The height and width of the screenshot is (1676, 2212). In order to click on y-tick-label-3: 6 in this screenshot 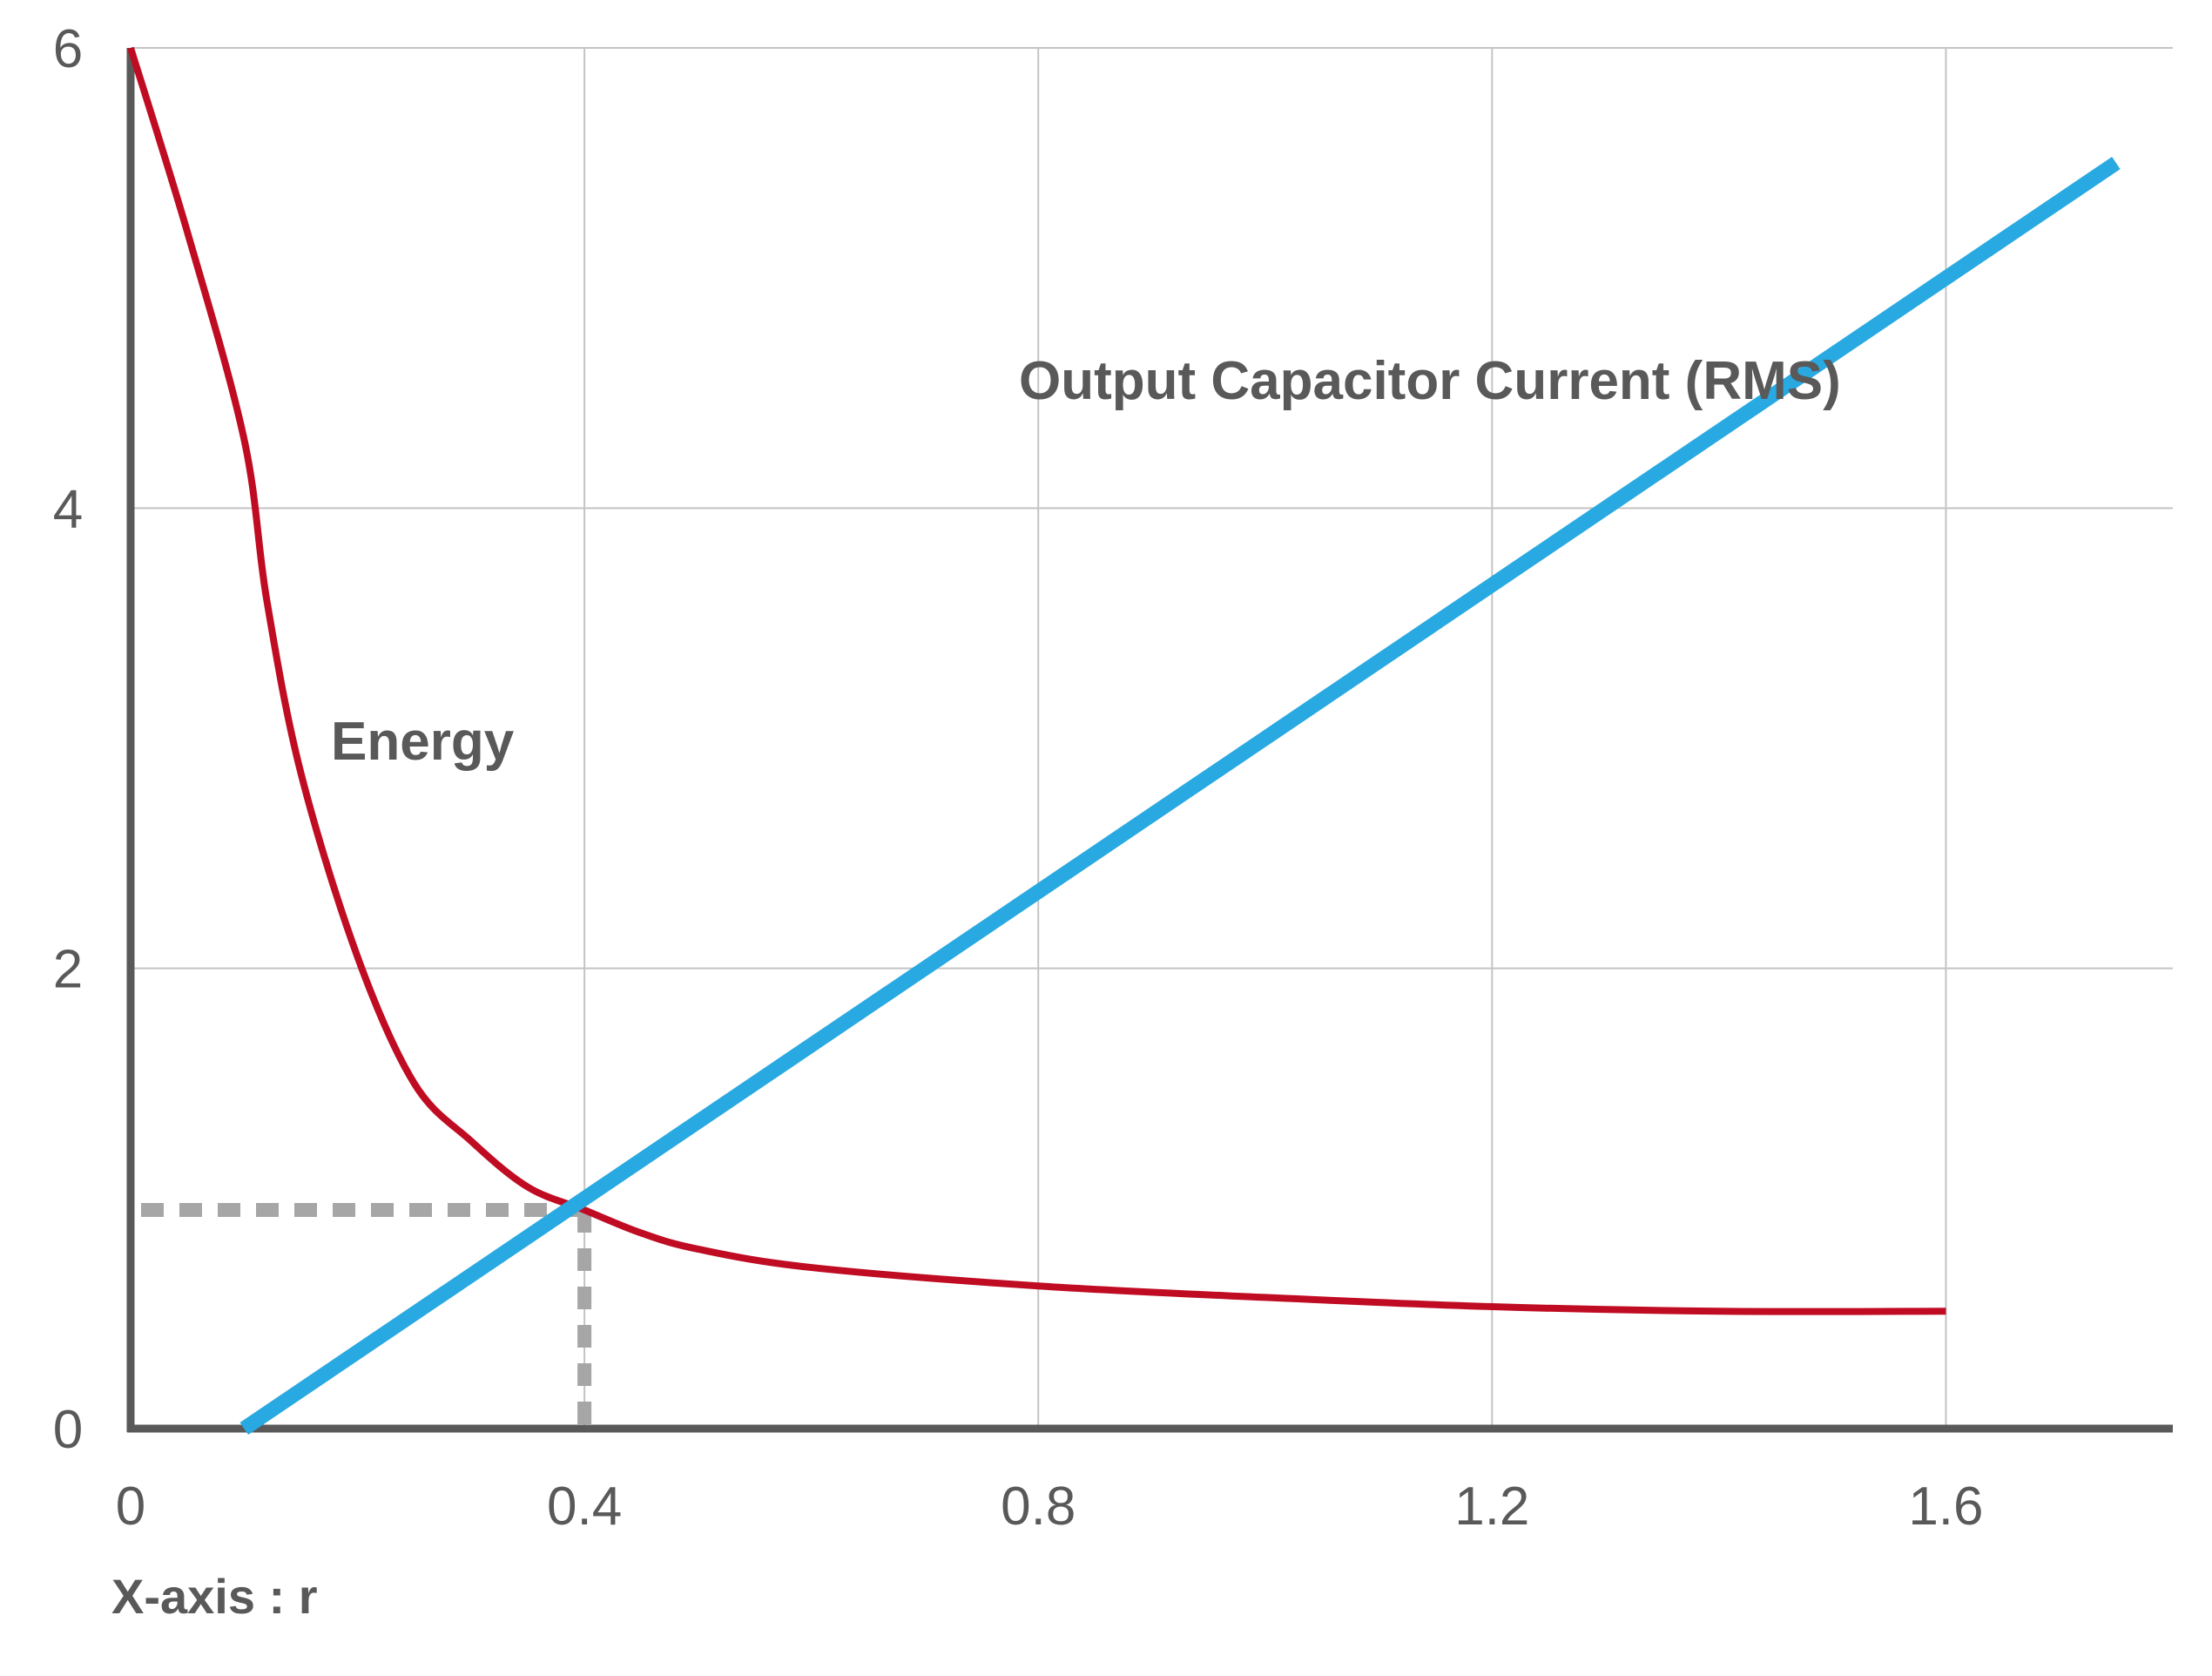, I will do `click(68, 49)`.